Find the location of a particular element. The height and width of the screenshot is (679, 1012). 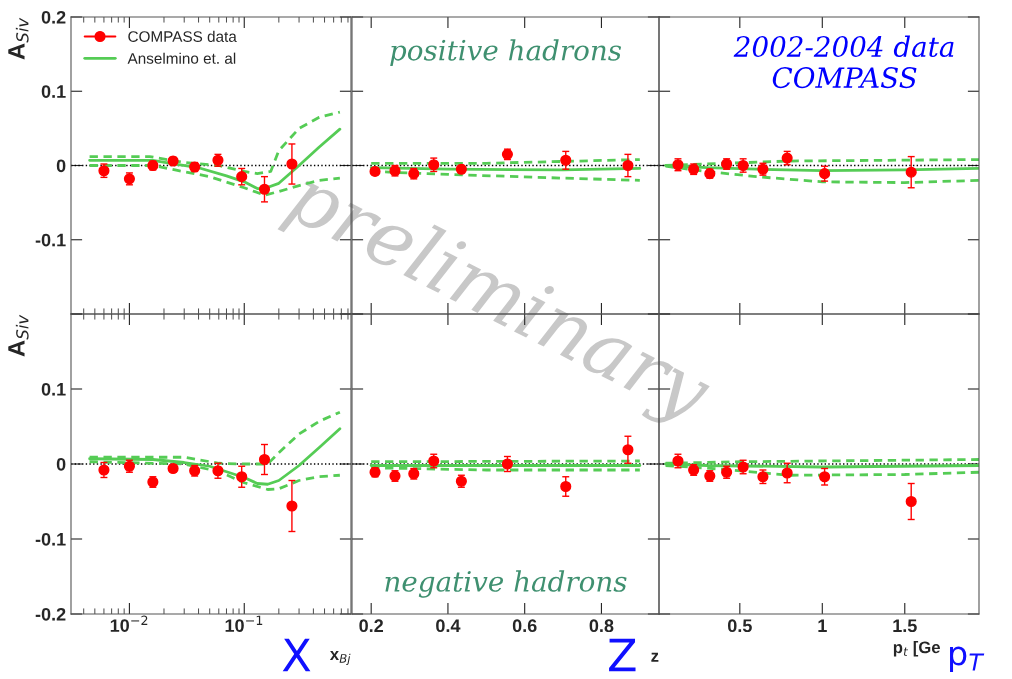

legend-label: Anselmino et. al is located at coordinates (181, 58).